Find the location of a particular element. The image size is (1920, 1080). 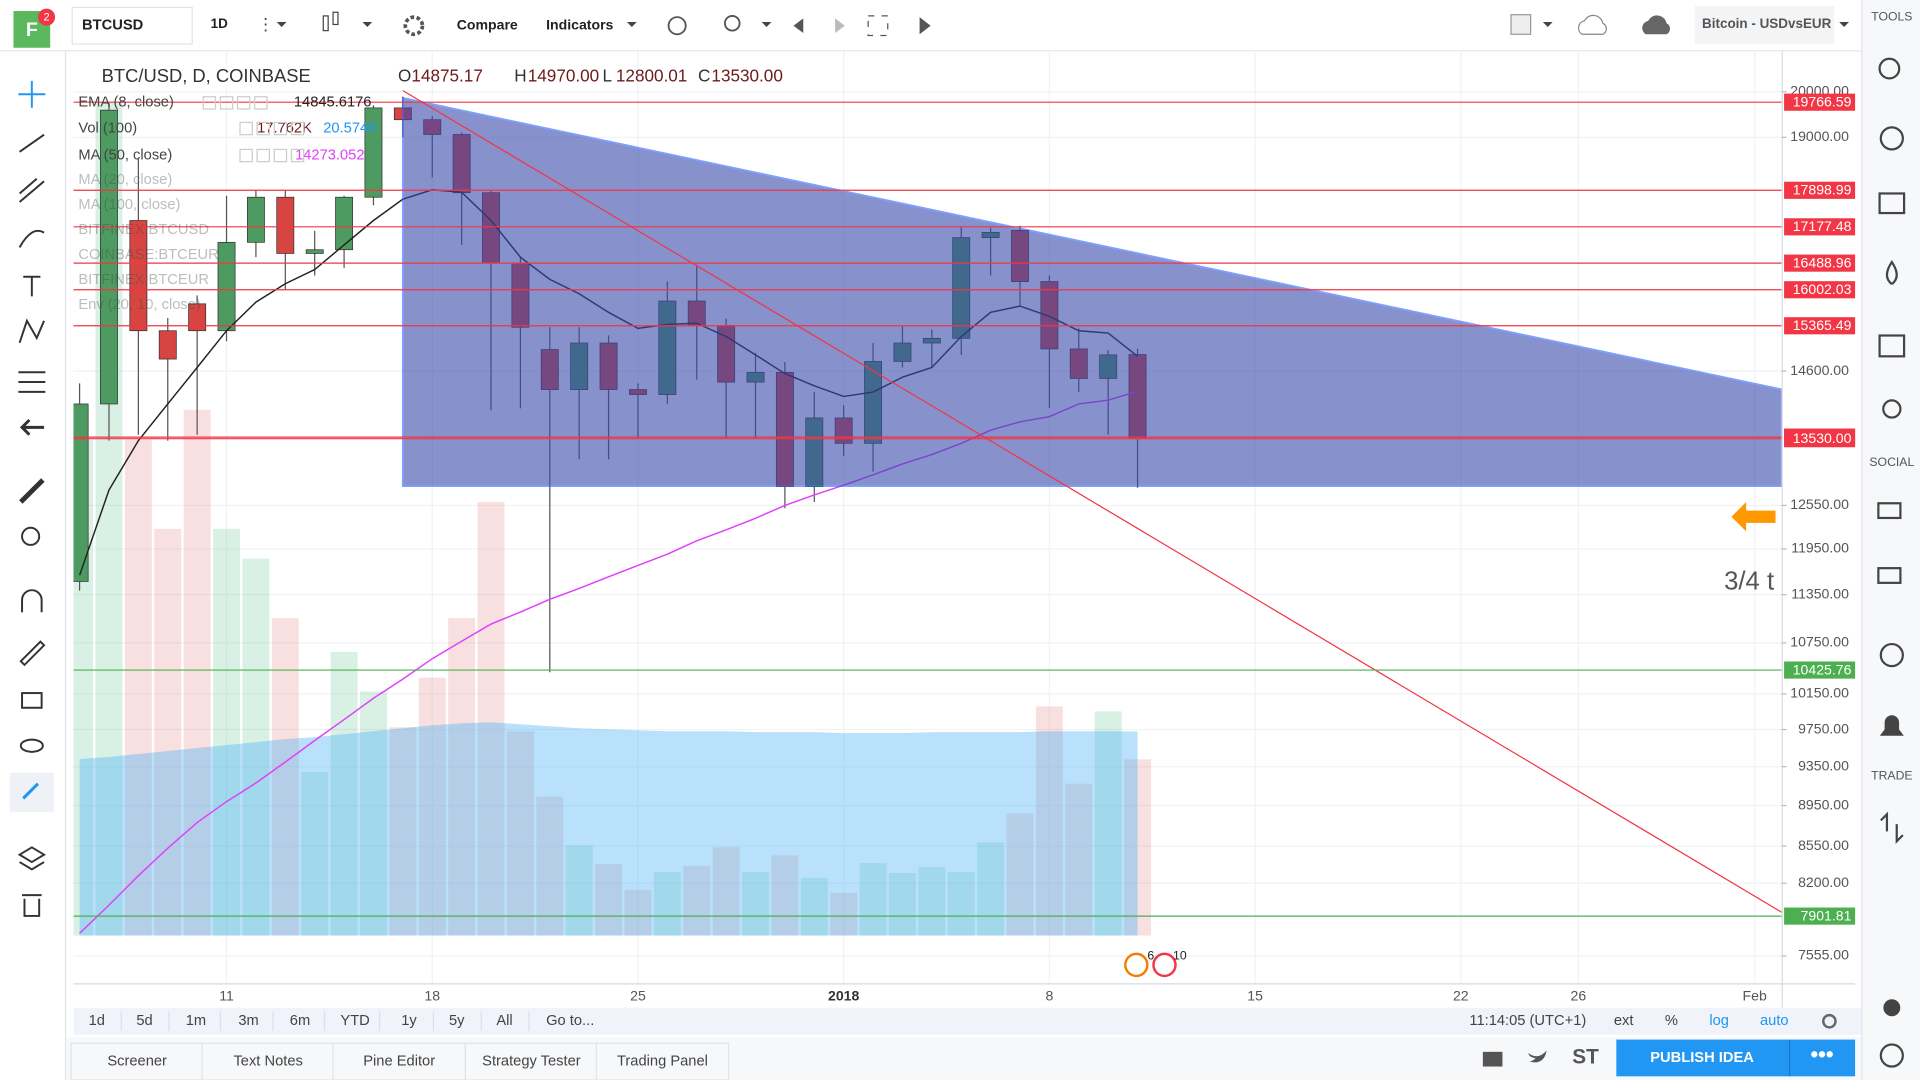

scale-option: log is located at coordinates (1719, 1021).